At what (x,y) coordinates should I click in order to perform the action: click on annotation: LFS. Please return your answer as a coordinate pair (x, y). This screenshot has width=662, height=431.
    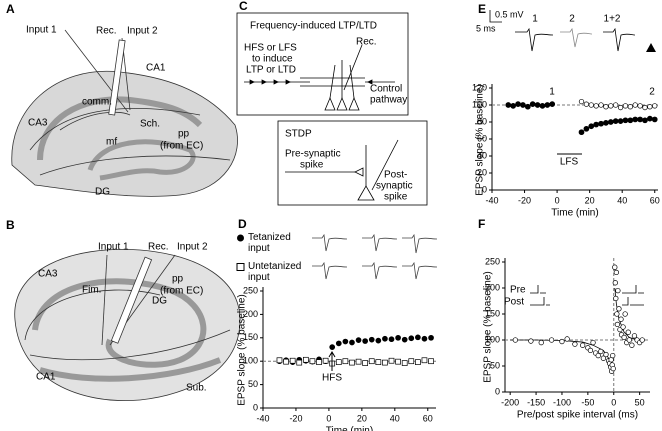
    Looking at the image, I should click on (569, 162).